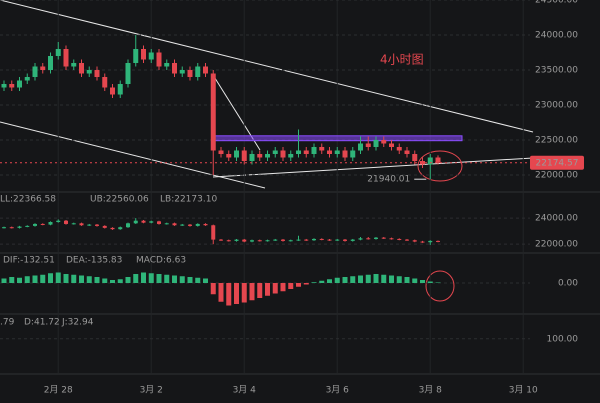 The image size is (600, 403). Describe the element at coordinates (388, 180) in the screenshot. I see `low-annotation: 21940.01` at that location.